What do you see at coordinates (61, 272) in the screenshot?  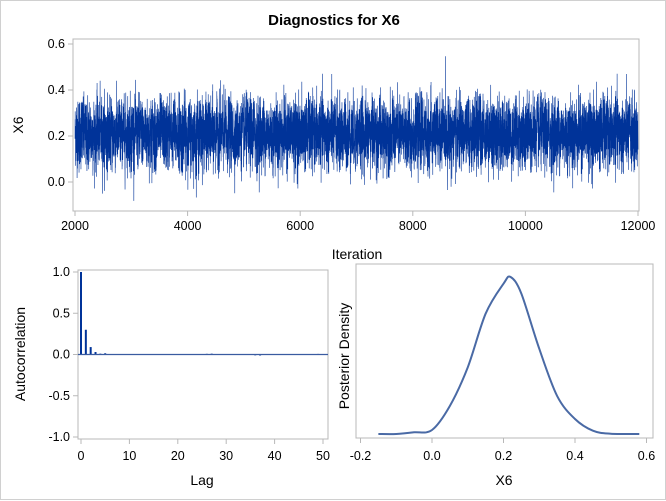 I see `acf-y-tick-label: 1.0` at bounding box center [61, 272].